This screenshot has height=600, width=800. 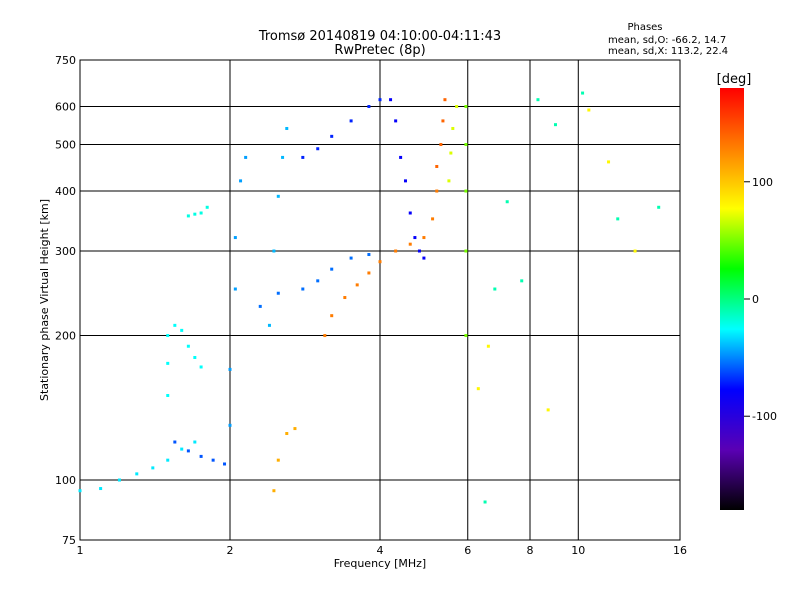 I want to click on y-tick-label: 300, so click(x=65, y=251).